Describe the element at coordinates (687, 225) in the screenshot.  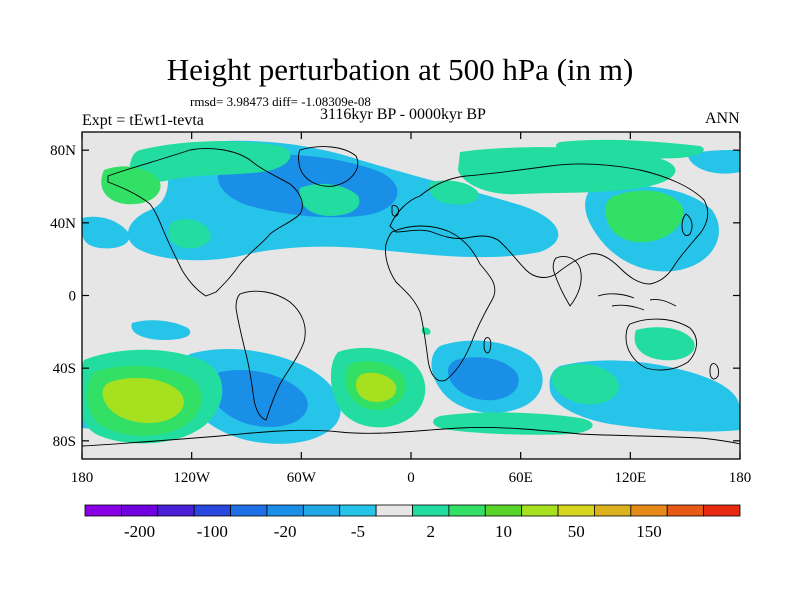
I see `coastline-japan` at that location.